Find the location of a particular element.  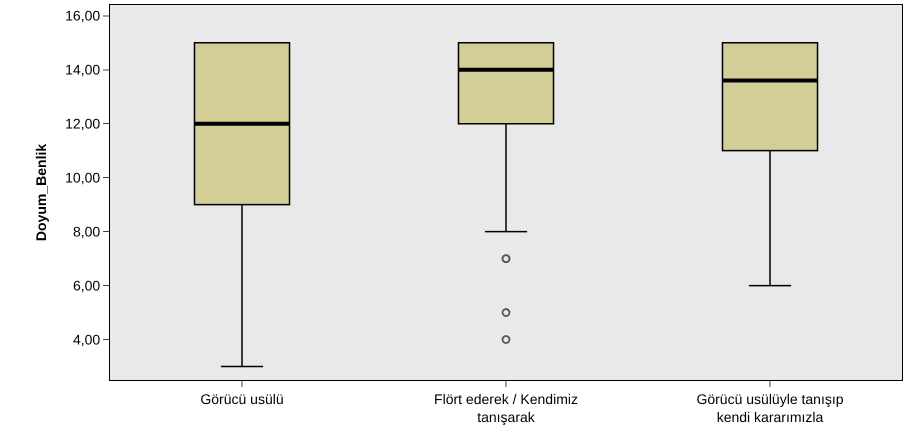

x-tick-label: Görücü usülü is located at coordinates (242, 398).